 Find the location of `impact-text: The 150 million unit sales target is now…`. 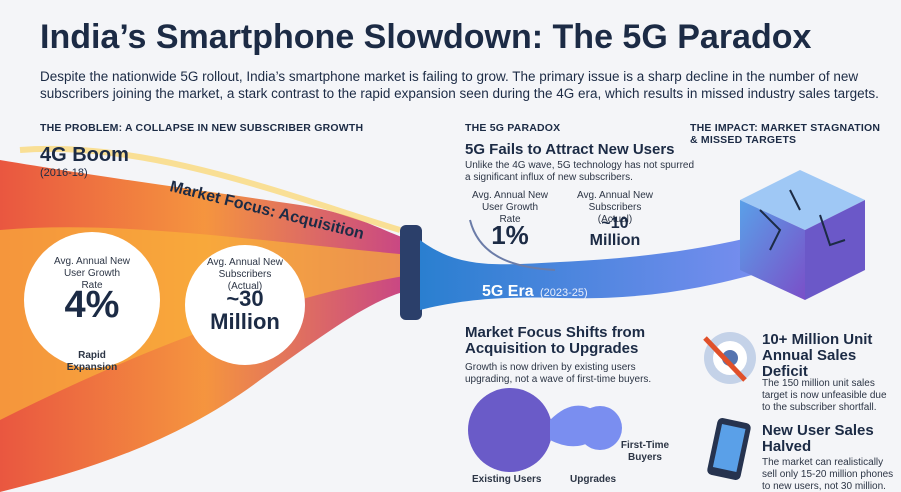

impact-text: The 150 million unit sales target is now… is located at coordinates (824, 395).